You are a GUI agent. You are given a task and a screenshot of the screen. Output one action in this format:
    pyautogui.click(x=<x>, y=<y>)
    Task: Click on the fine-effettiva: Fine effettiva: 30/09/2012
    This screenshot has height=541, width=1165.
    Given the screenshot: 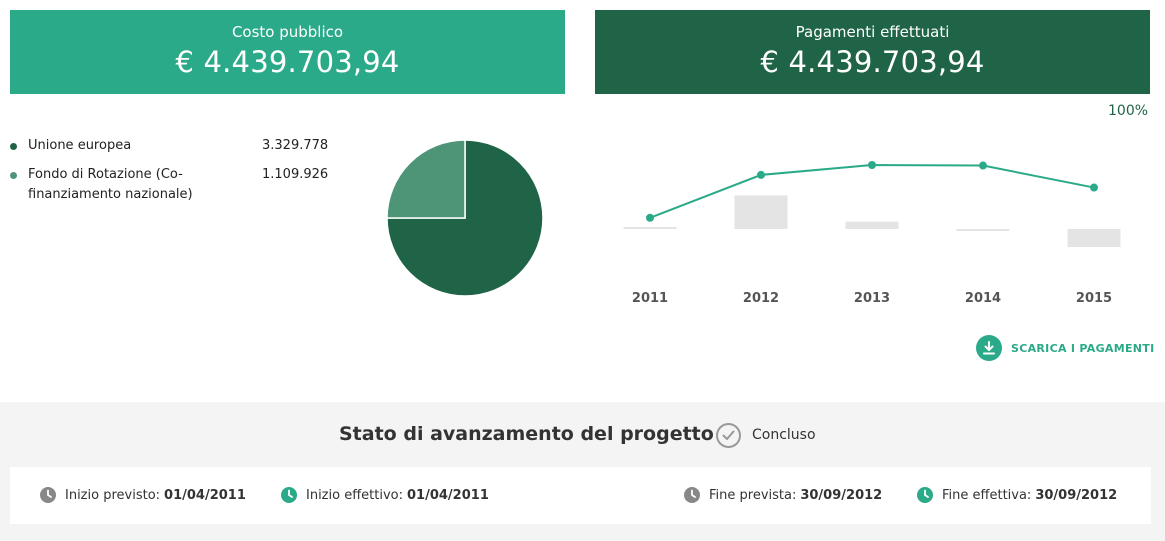 What is the action you would take?
    pyautogui.click(x=1017, y=495)
    